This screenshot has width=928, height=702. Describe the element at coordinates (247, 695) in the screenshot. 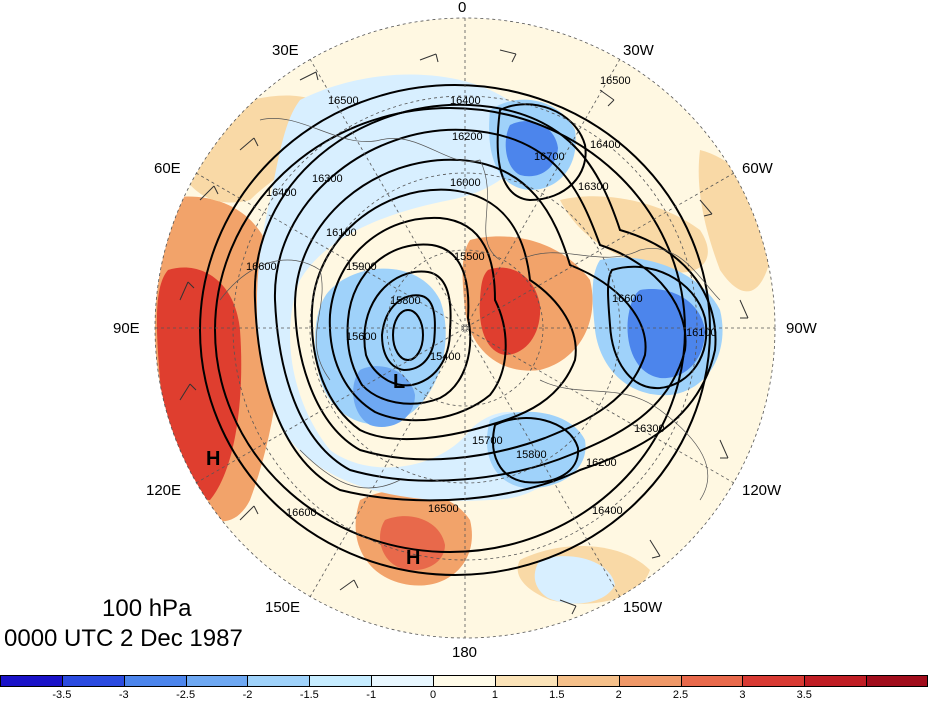

I see `colorbar-tick-label: -2` at that location.